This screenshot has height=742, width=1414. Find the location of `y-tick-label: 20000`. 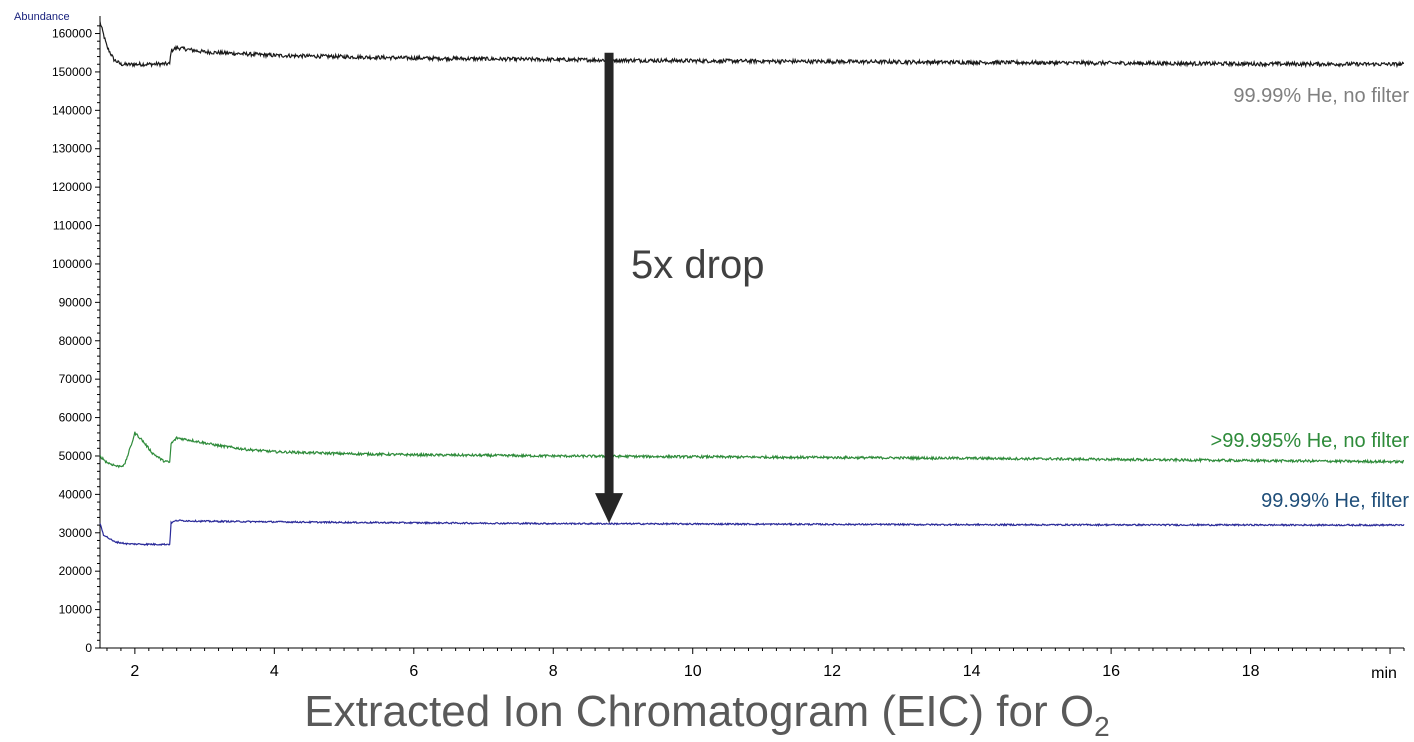

y-tick-label: 20000 is located at coordinates (76, 571).